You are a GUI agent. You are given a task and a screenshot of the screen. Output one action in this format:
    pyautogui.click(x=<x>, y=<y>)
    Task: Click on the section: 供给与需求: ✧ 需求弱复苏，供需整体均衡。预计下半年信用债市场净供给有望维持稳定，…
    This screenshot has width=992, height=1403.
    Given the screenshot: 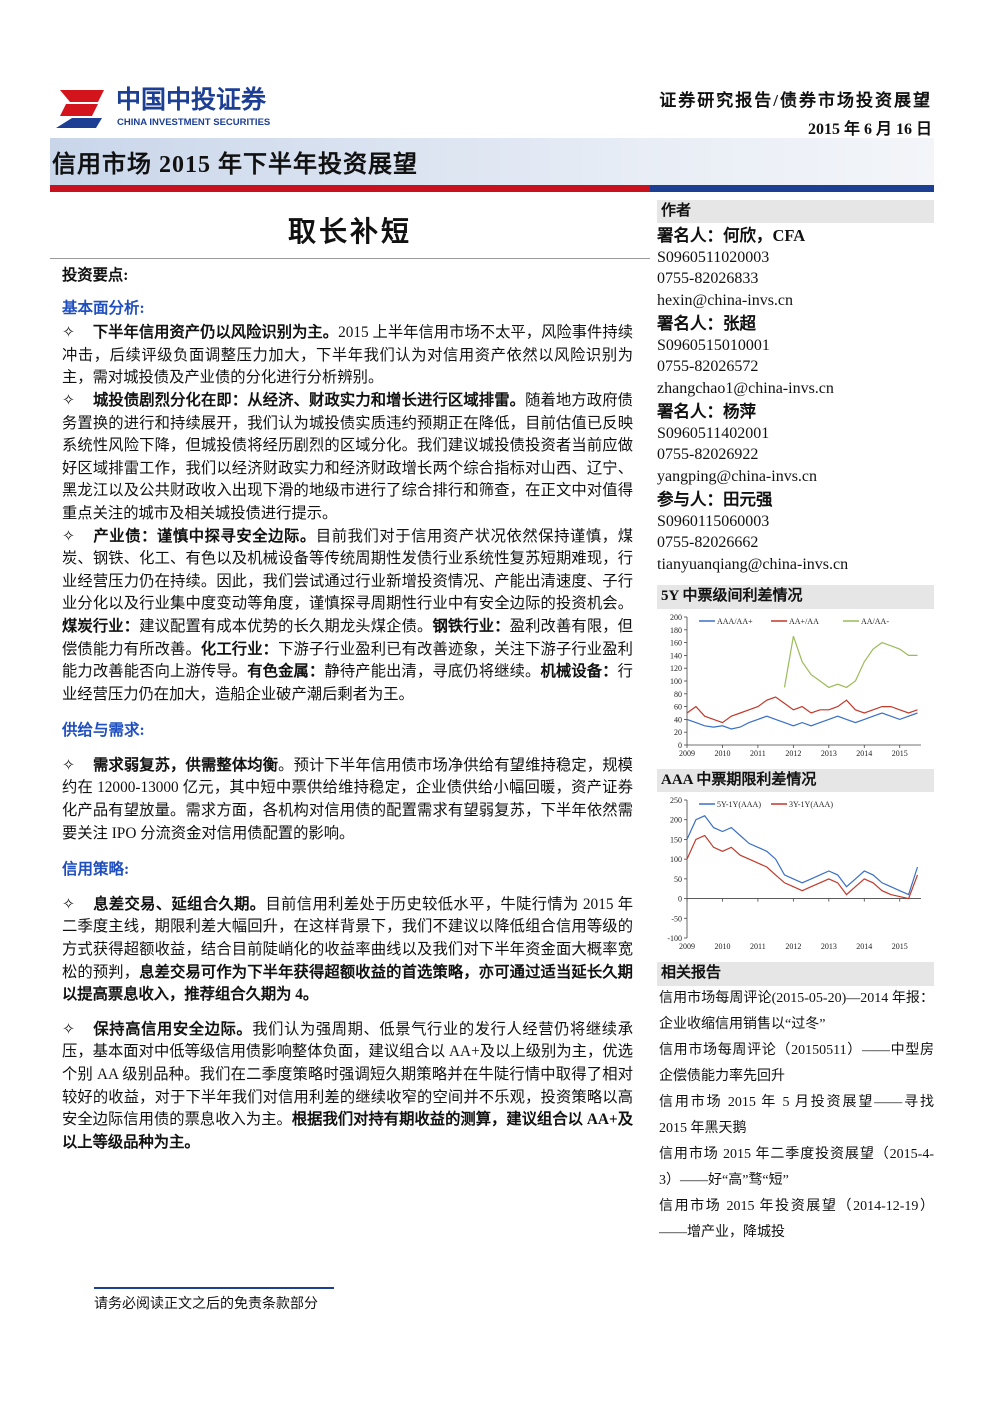 What is the action you would take?
    pyautogui.click(x=347, y=782)
    